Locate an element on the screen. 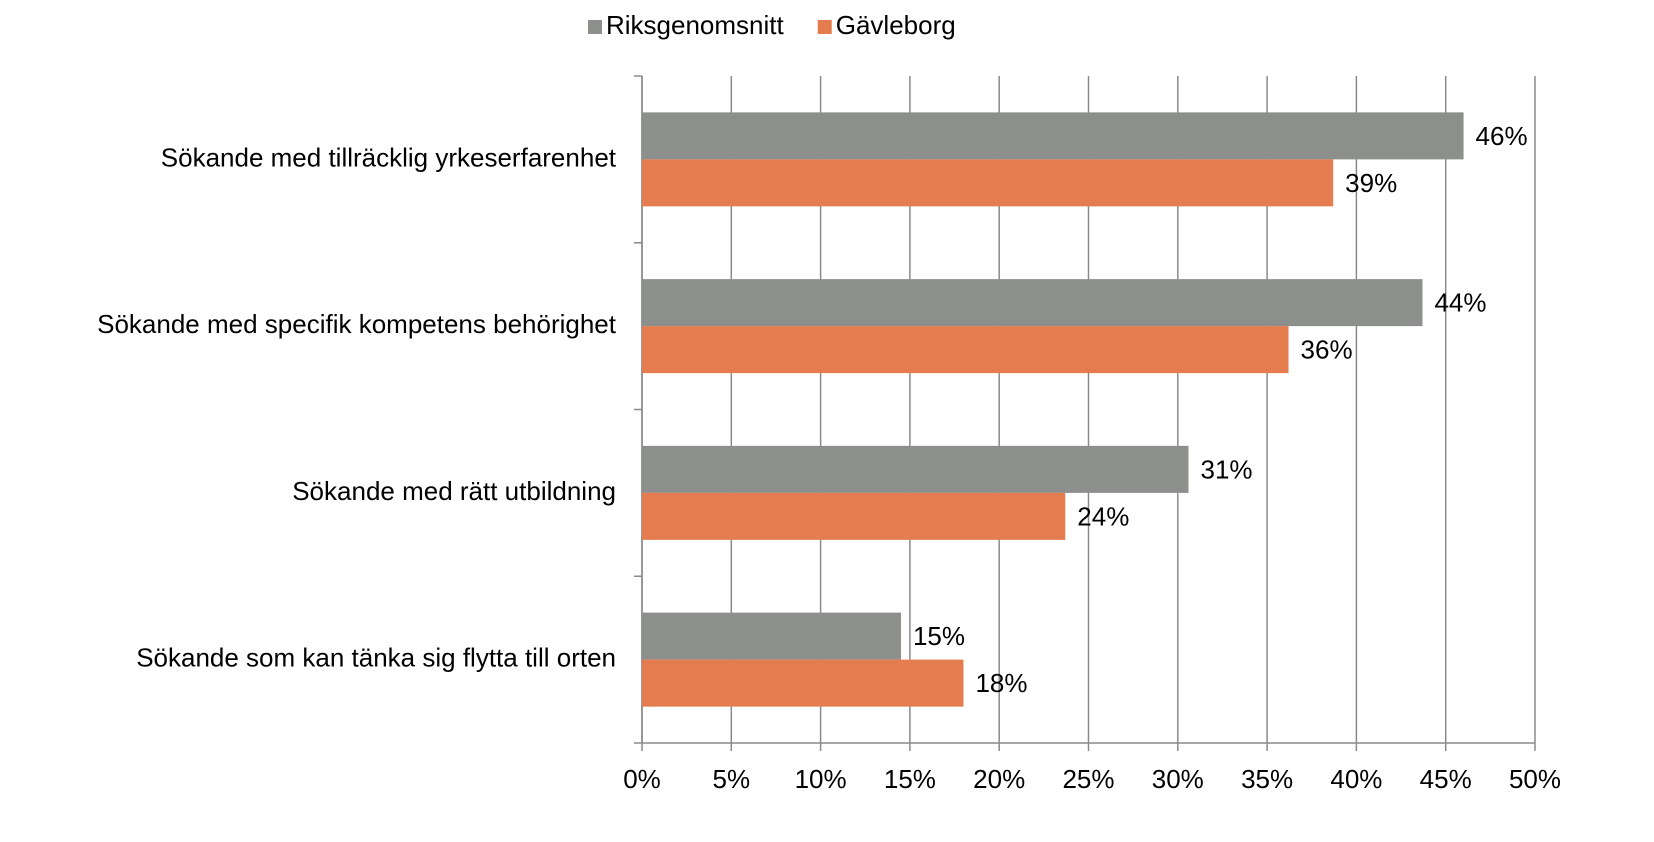 The image size is (1654, 842). x-tick-label: 35% is located at coordinates (1267, 779).